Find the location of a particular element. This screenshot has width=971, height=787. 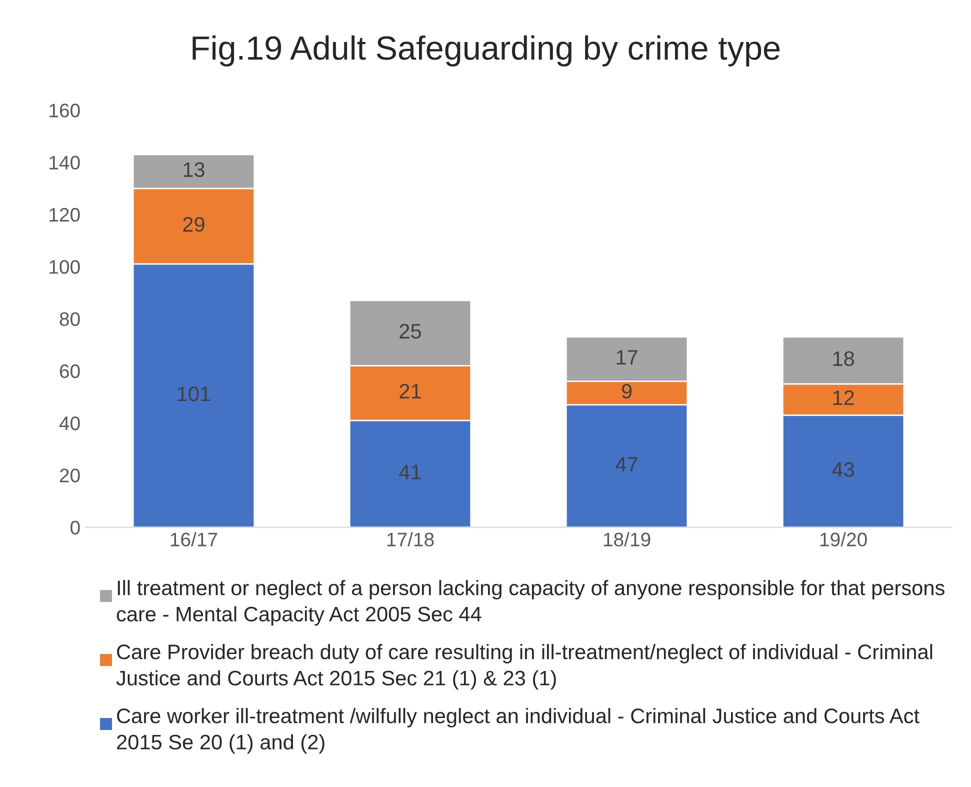

data-label: 43 is located at coordinates (843, 469).